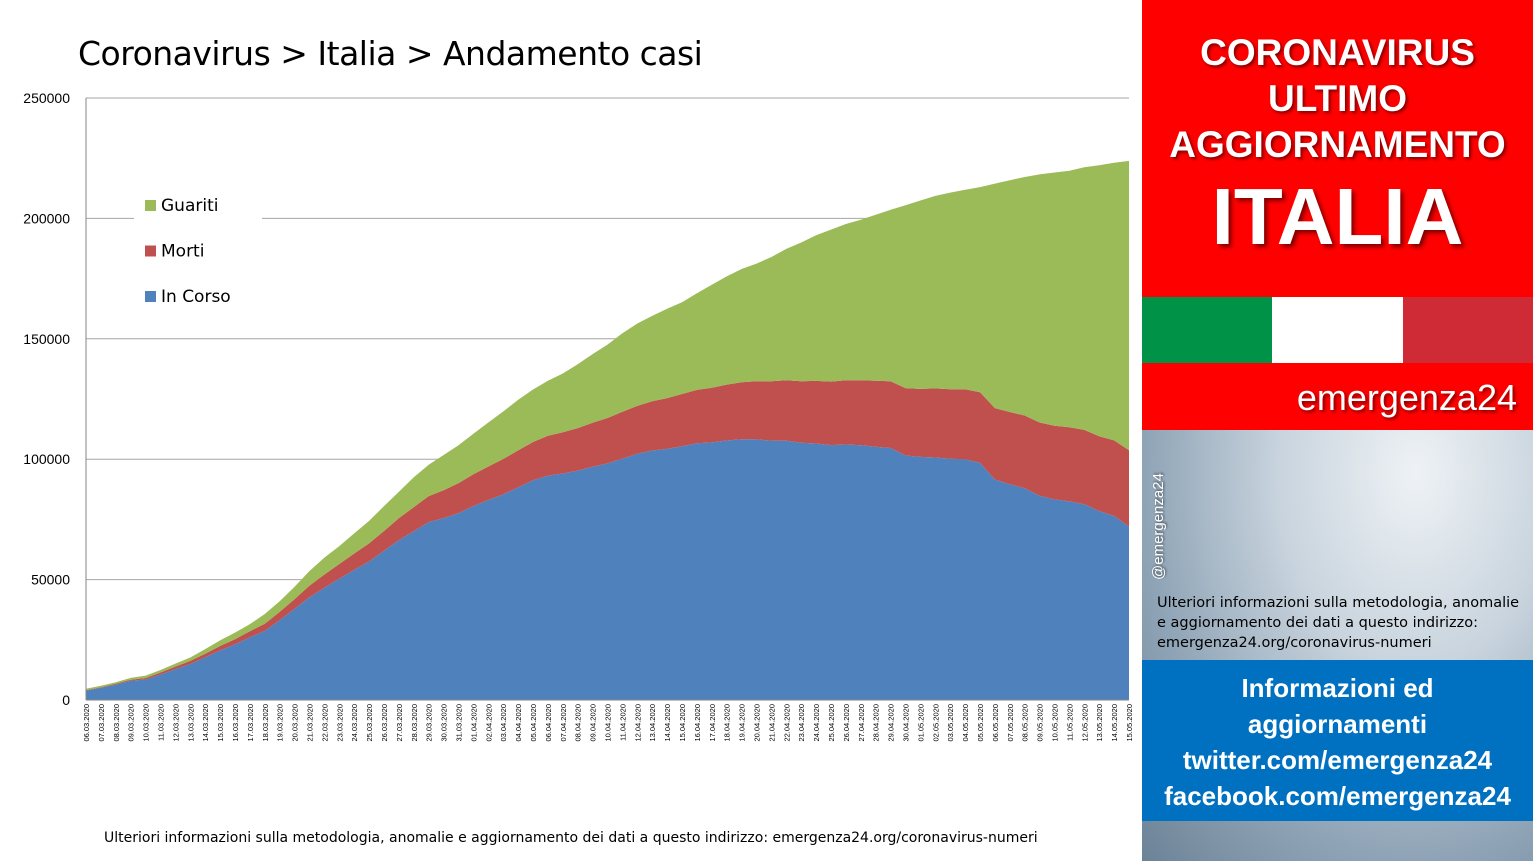 This screenshot has width=1533, height=861. What do you see at coordinates (1337, 144) in the screenshot?
I see `headline-line: AGGIORNAMENTO` at bounding box center [1337, 144].